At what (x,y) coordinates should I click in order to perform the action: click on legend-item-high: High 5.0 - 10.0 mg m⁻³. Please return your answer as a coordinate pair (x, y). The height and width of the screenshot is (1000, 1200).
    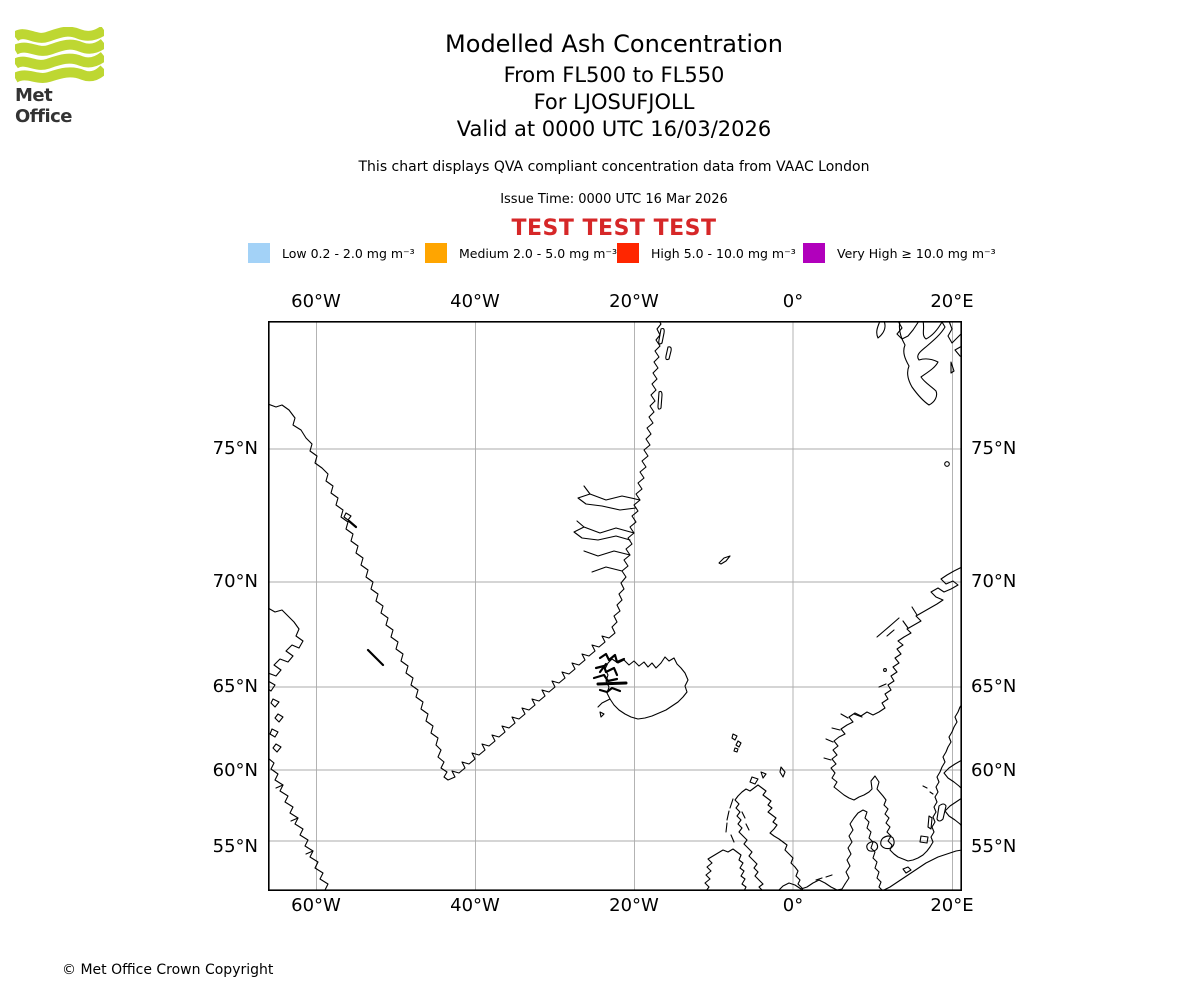
    Looking at the image, I should click on (706, 253).